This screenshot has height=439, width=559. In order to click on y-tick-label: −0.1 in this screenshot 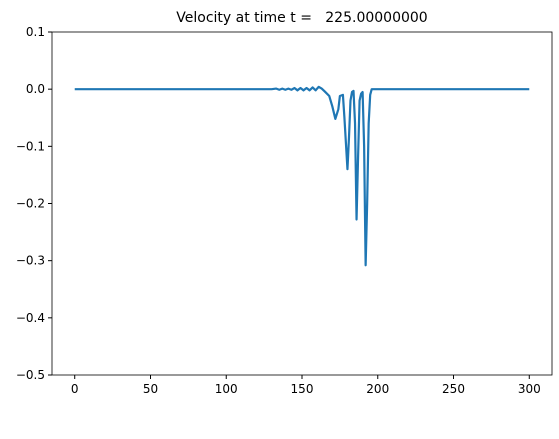, I will do `click(30, 146)`.